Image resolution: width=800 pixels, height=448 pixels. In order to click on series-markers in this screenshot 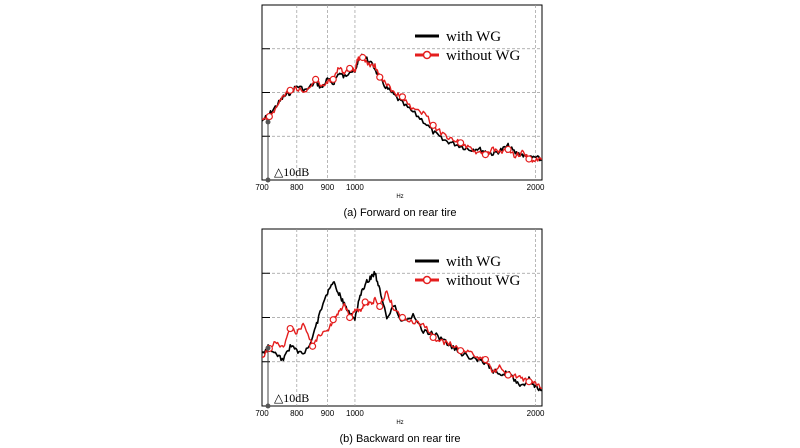, I will do `click(399, 108)`.